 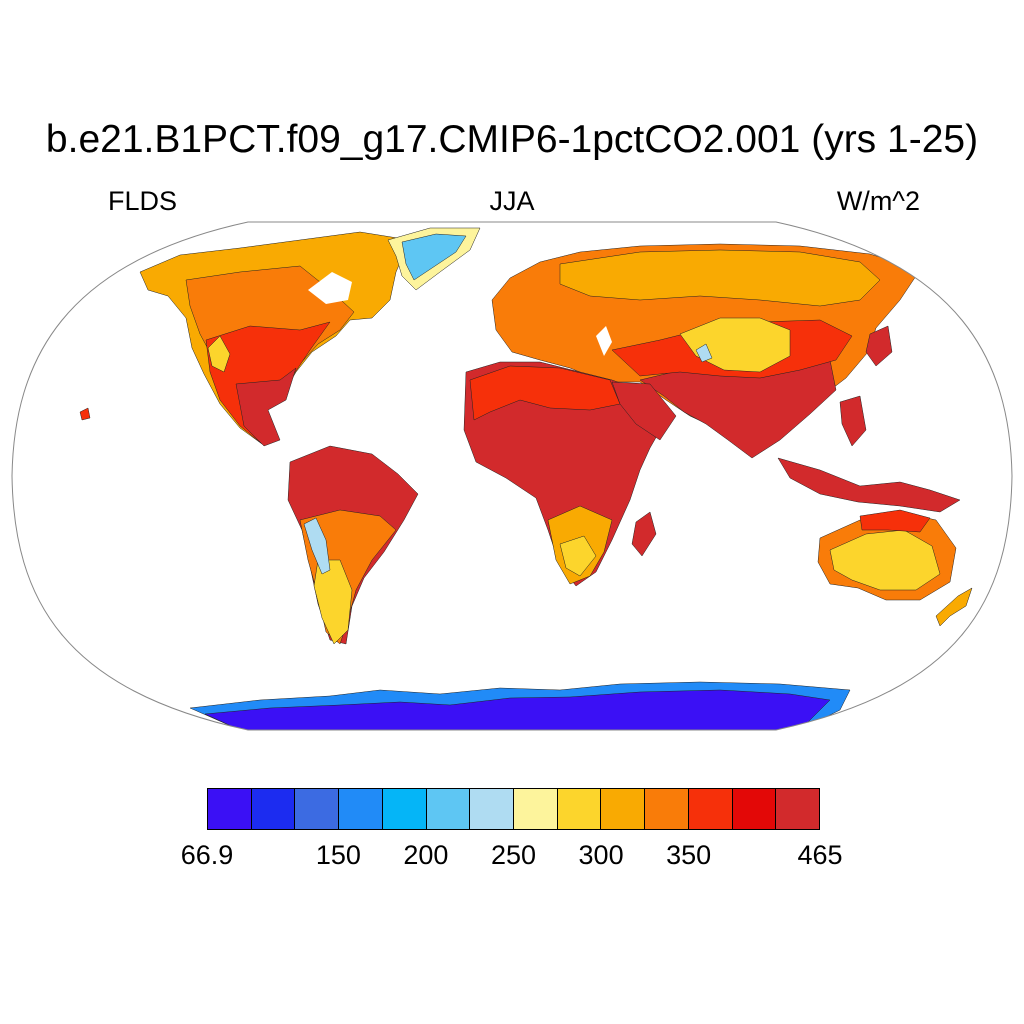 I want to click on caspian, so click(x=604, y=341).